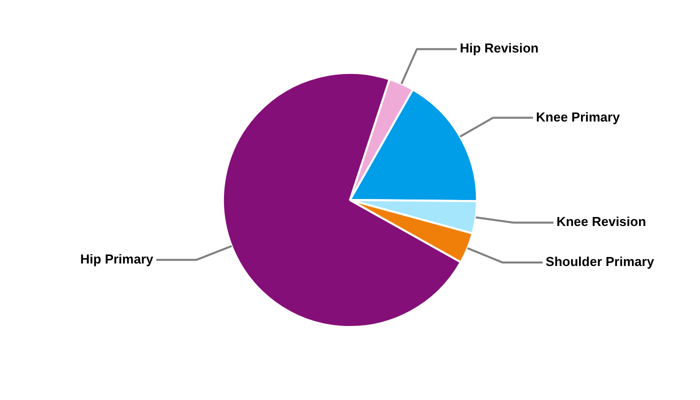 This screenshot has height=400, width=700. Describe the element at coordinates (578, 116) in the screenshot. I see `slice-label: Knee Primary` at that location.